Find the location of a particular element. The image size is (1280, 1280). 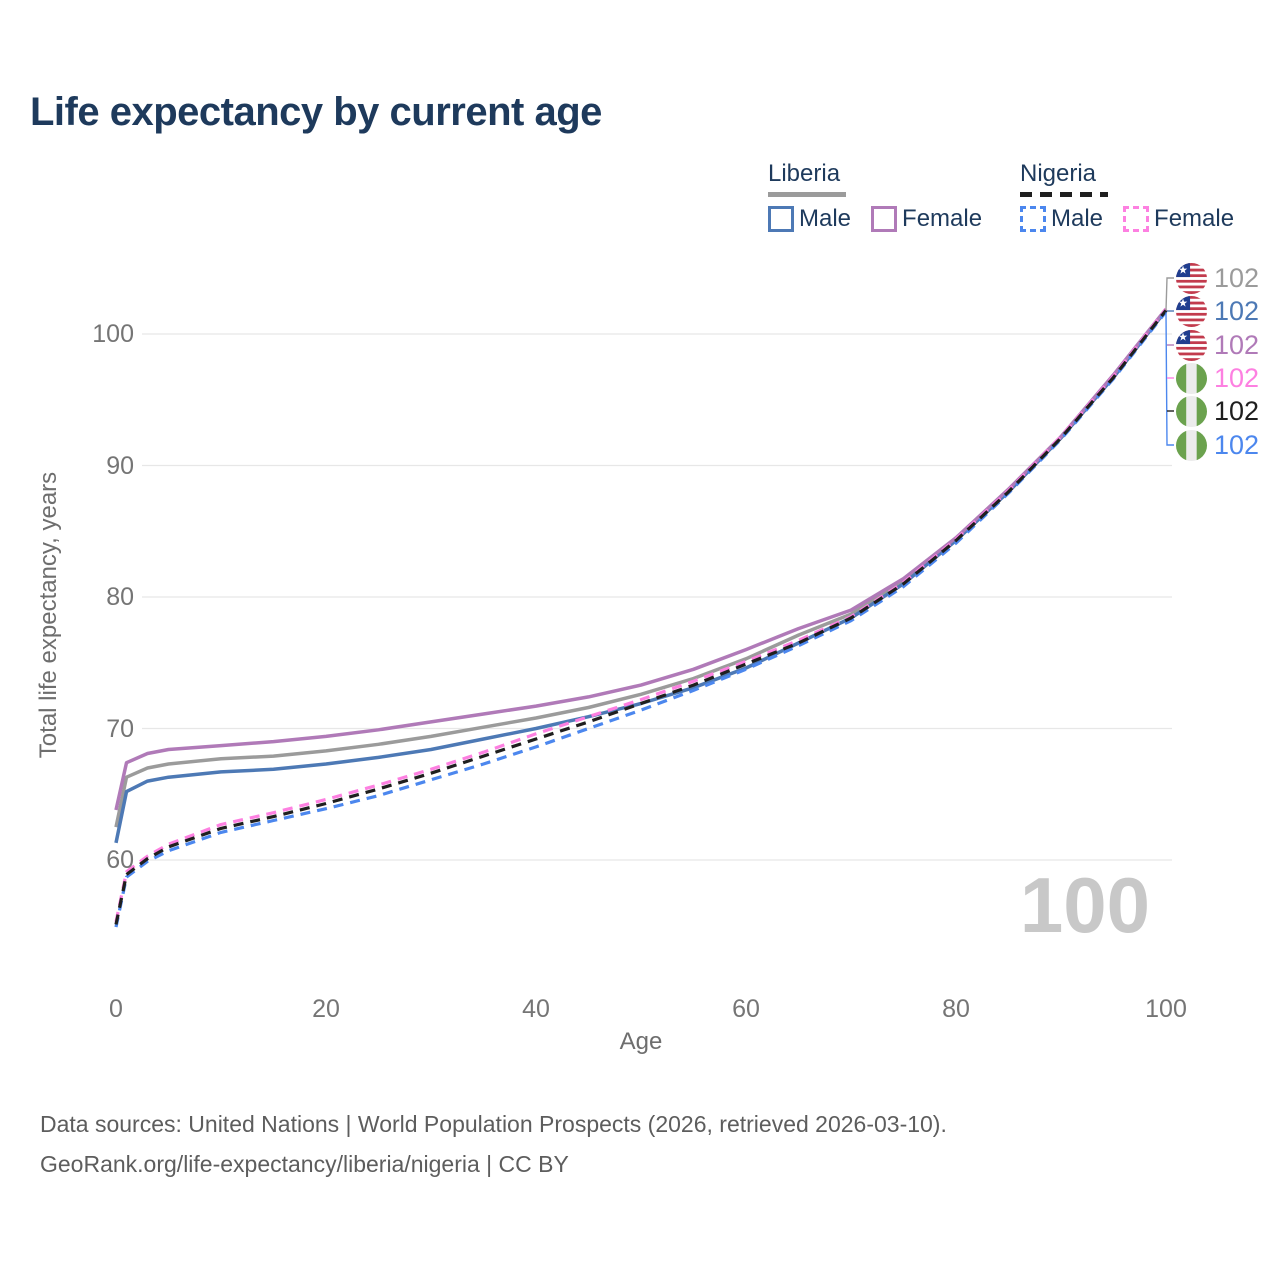

y-tick-label-100: 100 is located at coordinates (113, 334).